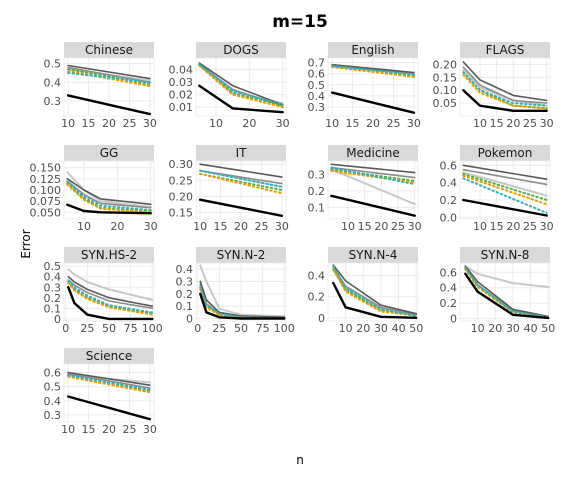  Describe the element at coordinates (449, 217) in the screenshot. I see `y-tick-label: 0.0` at that location.